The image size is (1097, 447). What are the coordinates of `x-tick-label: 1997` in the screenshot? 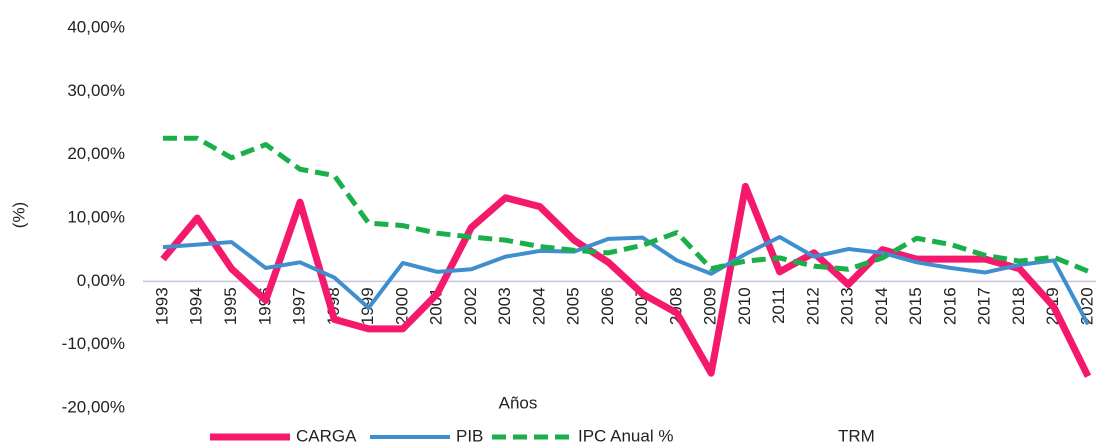 It's located at (299, 306).